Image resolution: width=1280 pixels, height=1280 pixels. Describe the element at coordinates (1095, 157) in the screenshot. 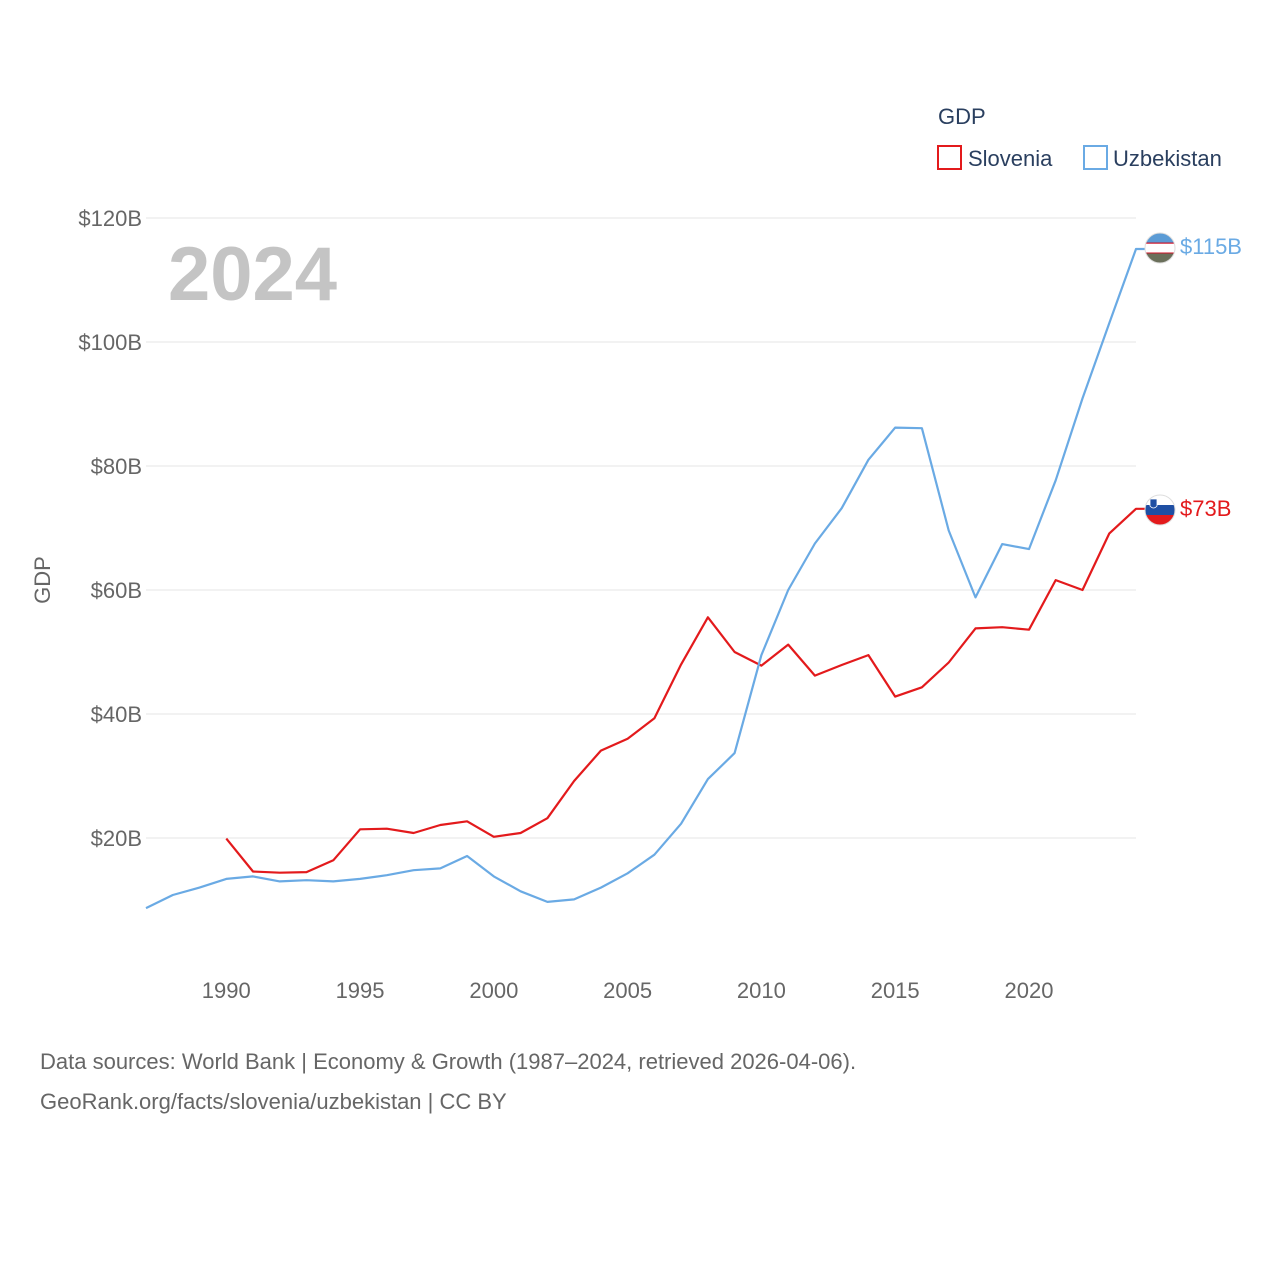

I see `legend-swatch-uzbekistan` at that location.